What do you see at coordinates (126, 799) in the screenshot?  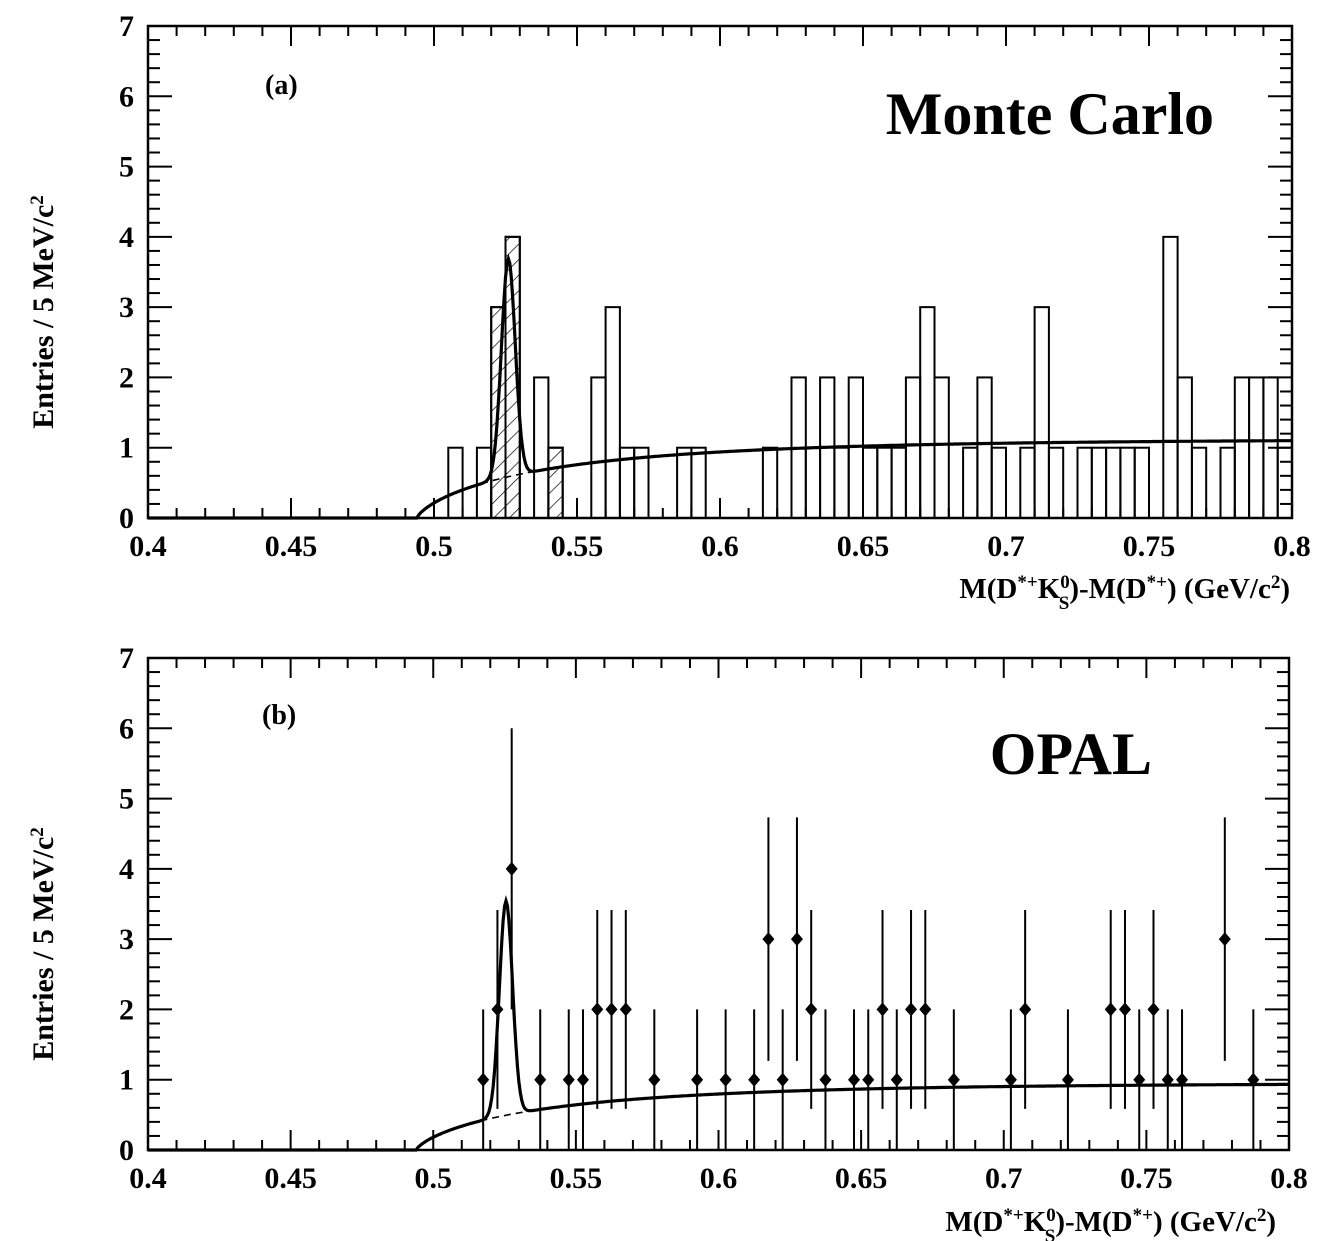 I see `panel-b-y-tick-label: 5` at bounding box center [126, 799].